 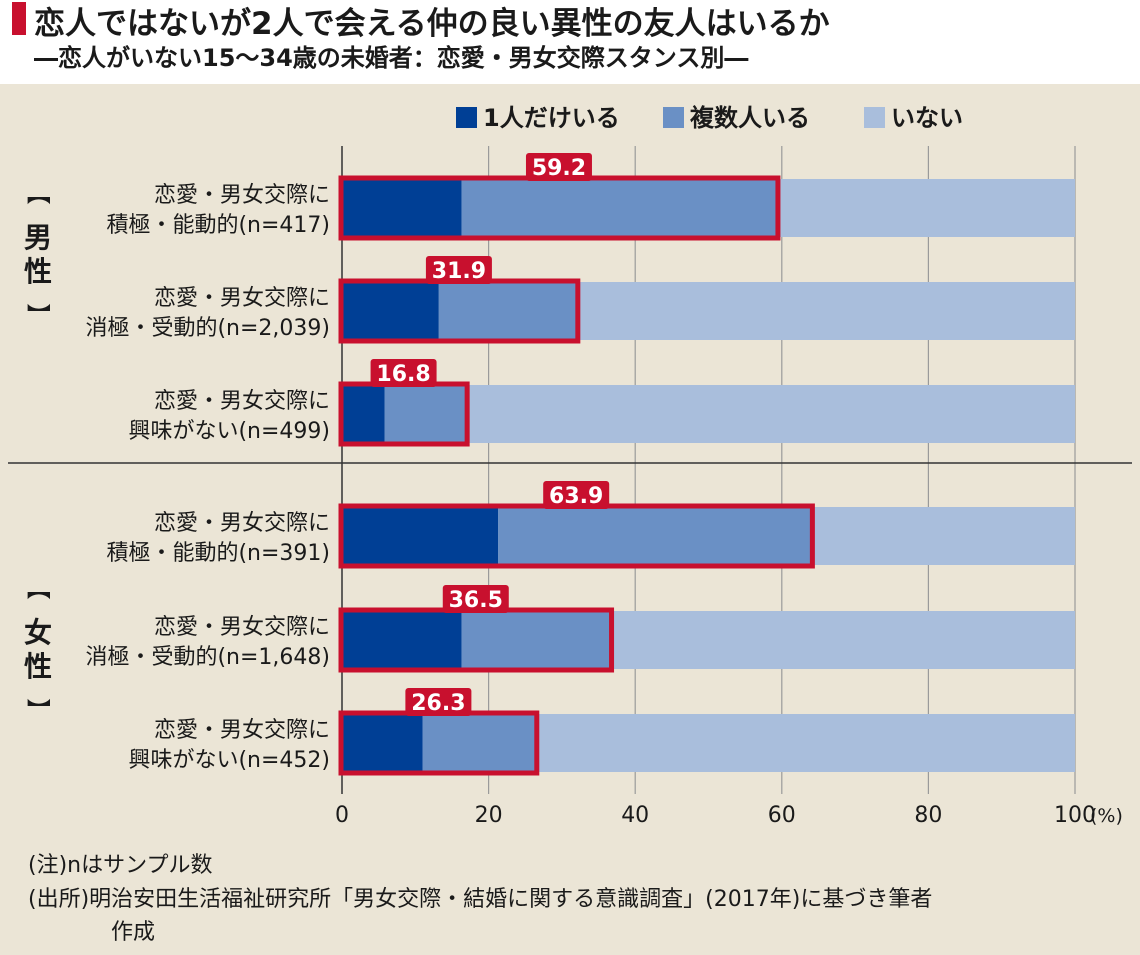 I want to click on x-tick-label: 0, so click(x=342, y=815).